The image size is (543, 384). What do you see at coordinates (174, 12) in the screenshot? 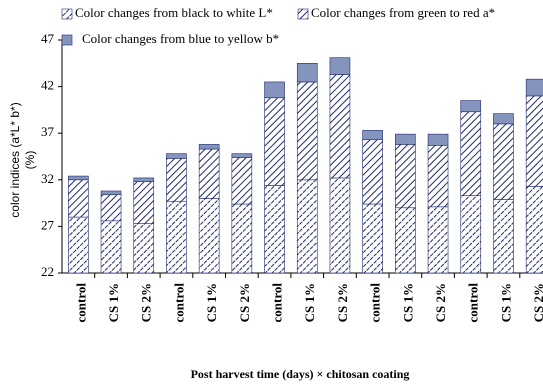
I see `legend-label: Color changes from black to white L*` at bounding box center [174, 12].